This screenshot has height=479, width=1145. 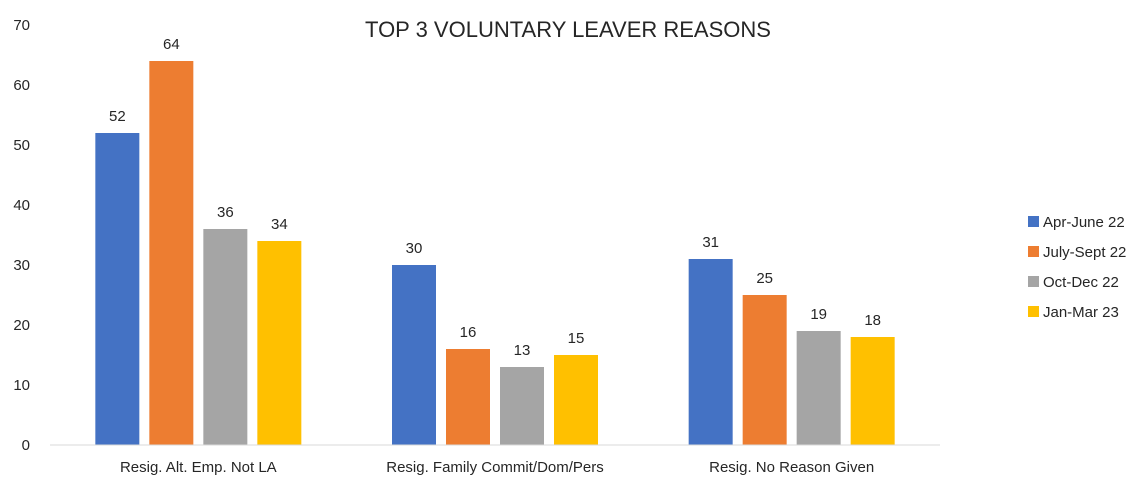 What do you see at coordinates (522, 350) in the screenshot?
I see `data-label: 13` at bounding box center [522, 350].